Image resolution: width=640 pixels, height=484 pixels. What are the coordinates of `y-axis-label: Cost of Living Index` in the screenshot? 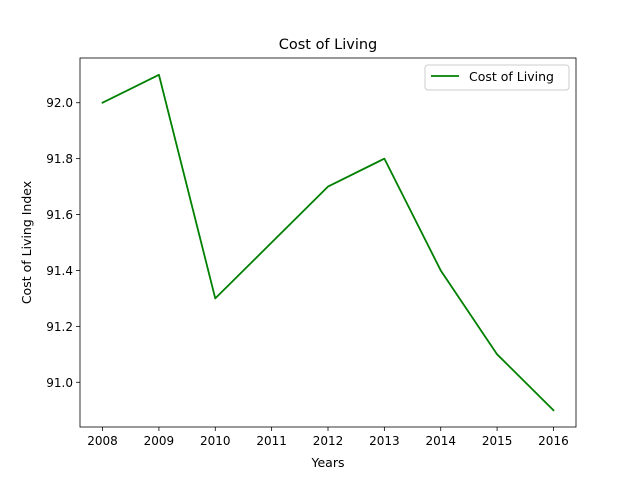 It's located at (26, 242).